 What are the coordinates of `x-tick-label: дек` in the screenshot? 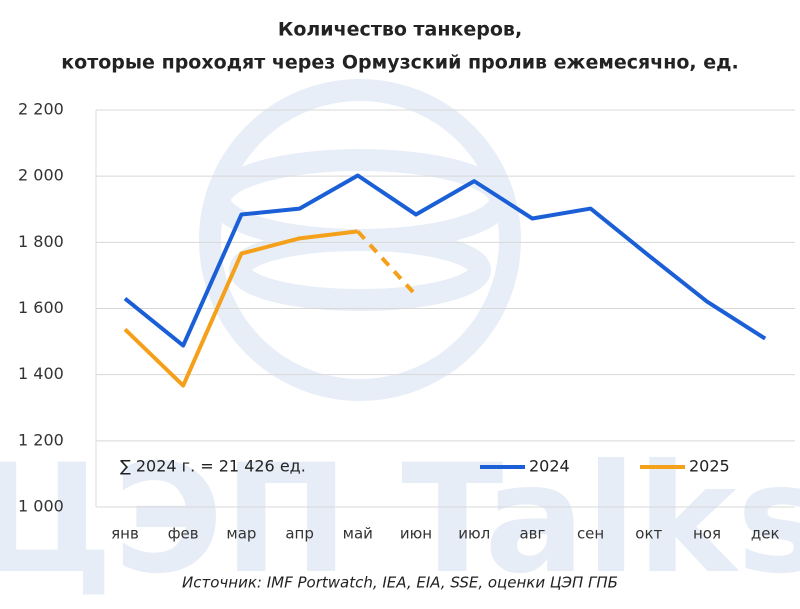 It's located at (765, 534).